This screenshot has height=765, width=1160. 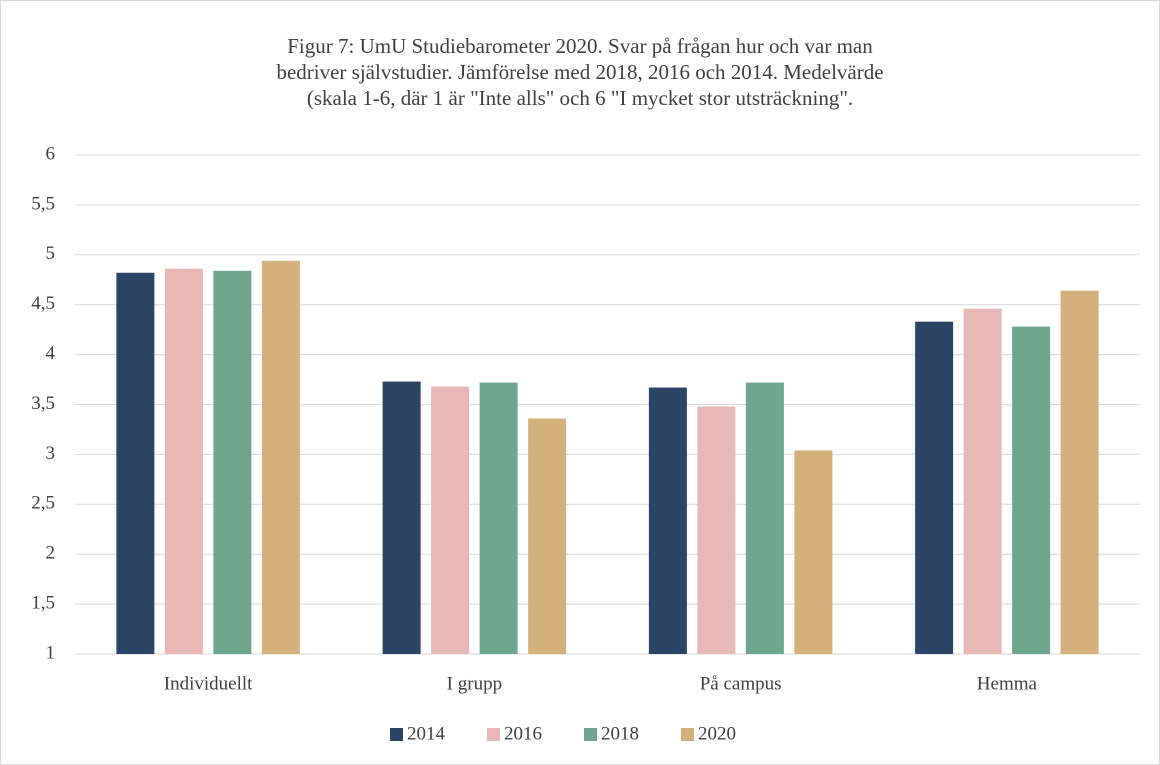 What do you see at coordinates (741, 683) in the screenshot?
I see `x-tick-label: På campus` at bounding box center [741, 683].